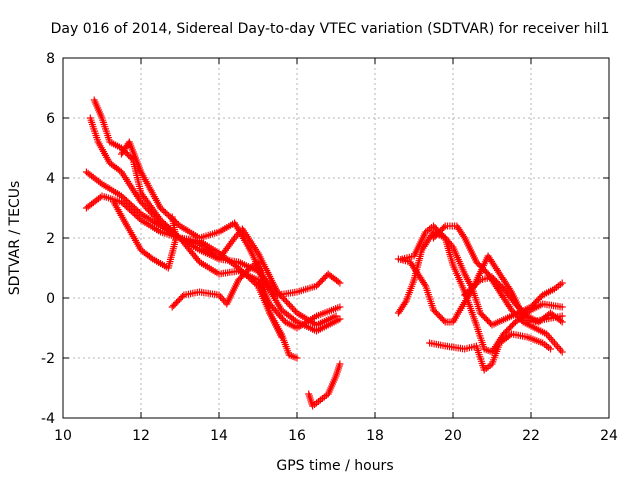 The width and height of the screenshot is (640, 480). Describe the element at coordinates (609, 436) in the screenshot. I see `x-tick-label: 24` at that location.